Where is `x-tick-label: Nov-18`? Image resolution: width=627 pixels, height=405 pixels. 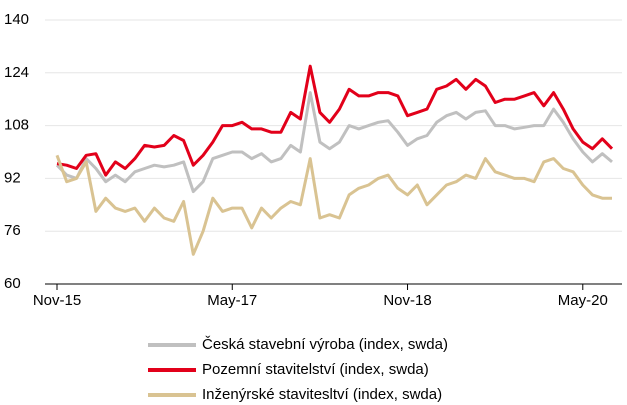 x-tick-label: Nov-18 is located at coordinates (407, 300).